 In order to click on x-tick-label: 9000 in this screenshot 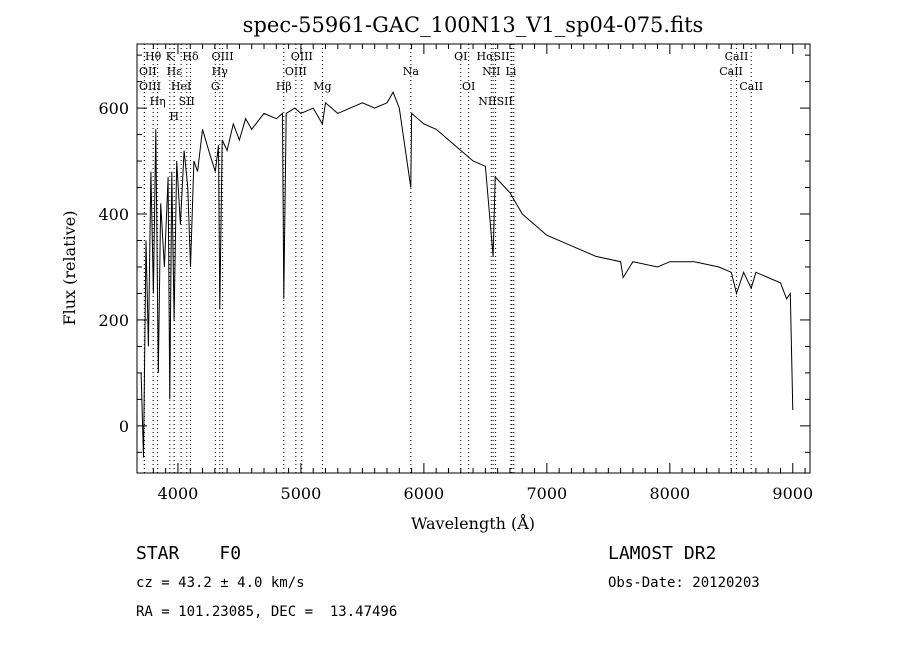, I will do `click(792, 493)`.